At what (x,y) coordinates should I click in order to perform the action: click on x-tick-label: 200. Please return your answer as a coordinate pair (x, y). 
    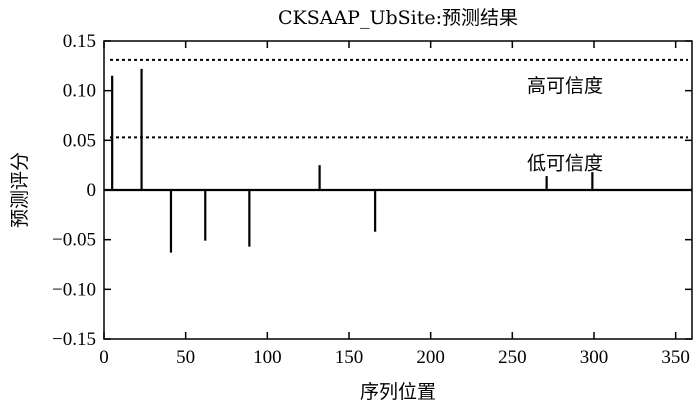
    Looking at the image, I should click on (430, 357).